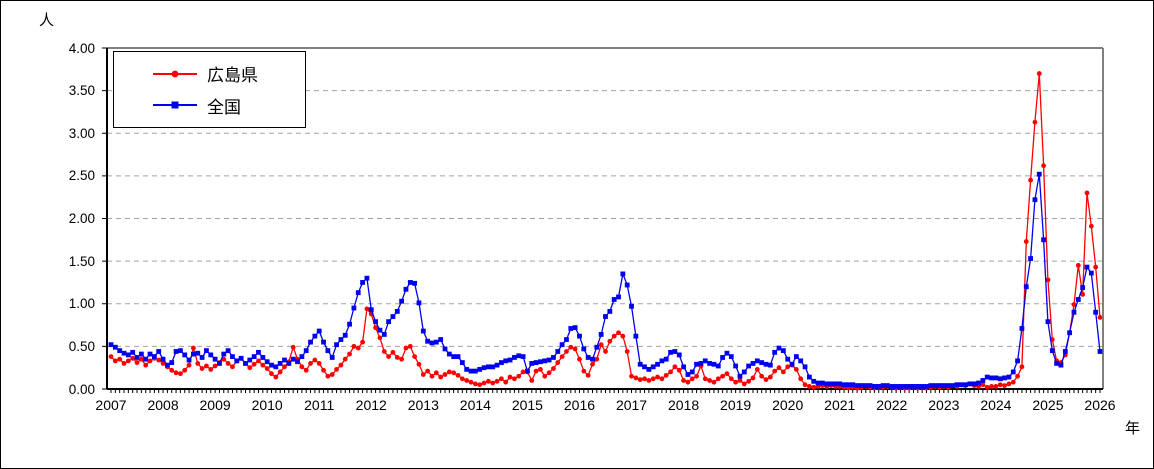  What do you see at coordinates (81, 261) in the screenshot?
I see `y-tick-label: 1.50` at bounding box center [81, 261].